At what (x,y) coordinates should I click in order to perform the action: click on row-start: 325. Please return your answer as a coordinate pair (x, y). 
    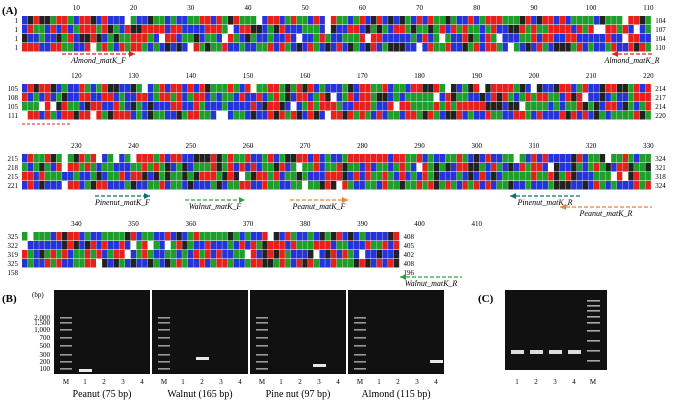
    Looking at the image, I should click on (13, 237).